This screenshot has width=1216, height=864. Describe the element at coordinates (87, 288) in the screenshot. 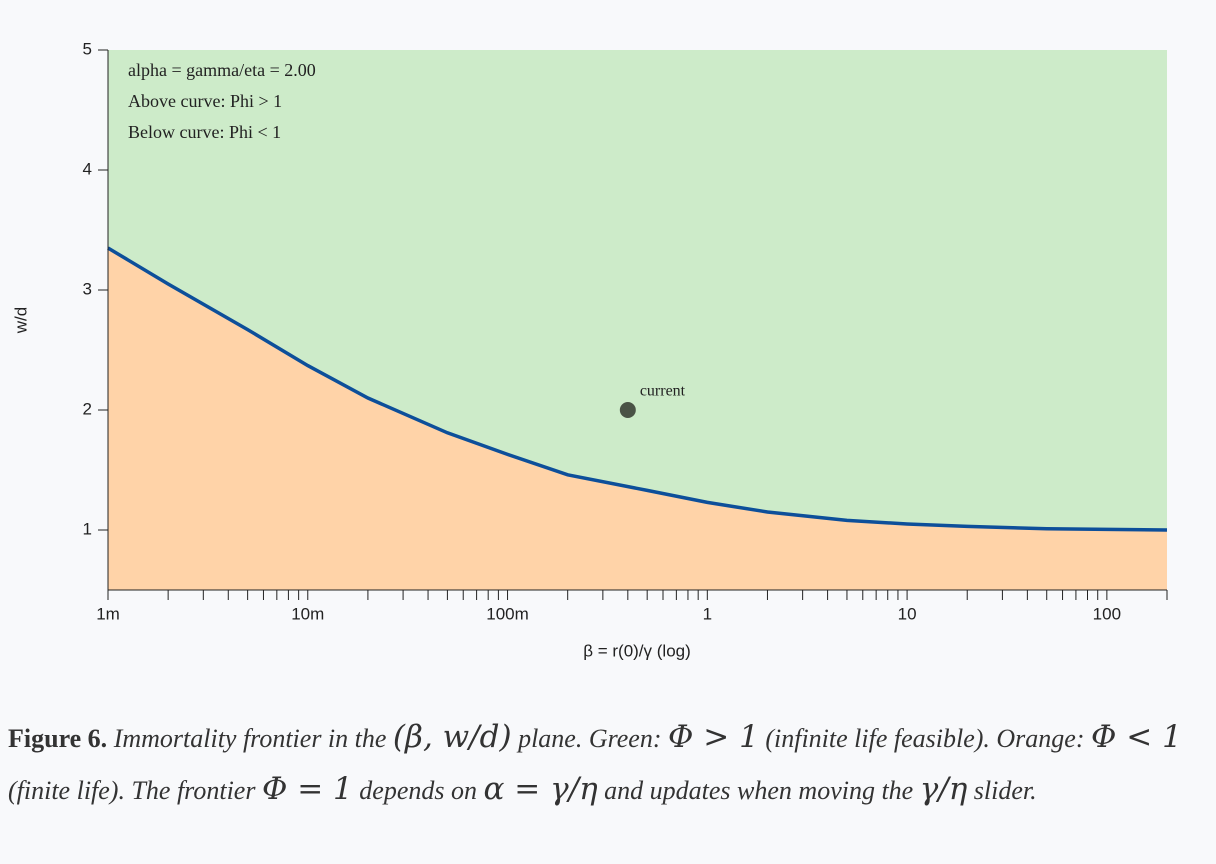

I see `y-tick-label: 3` at that location.